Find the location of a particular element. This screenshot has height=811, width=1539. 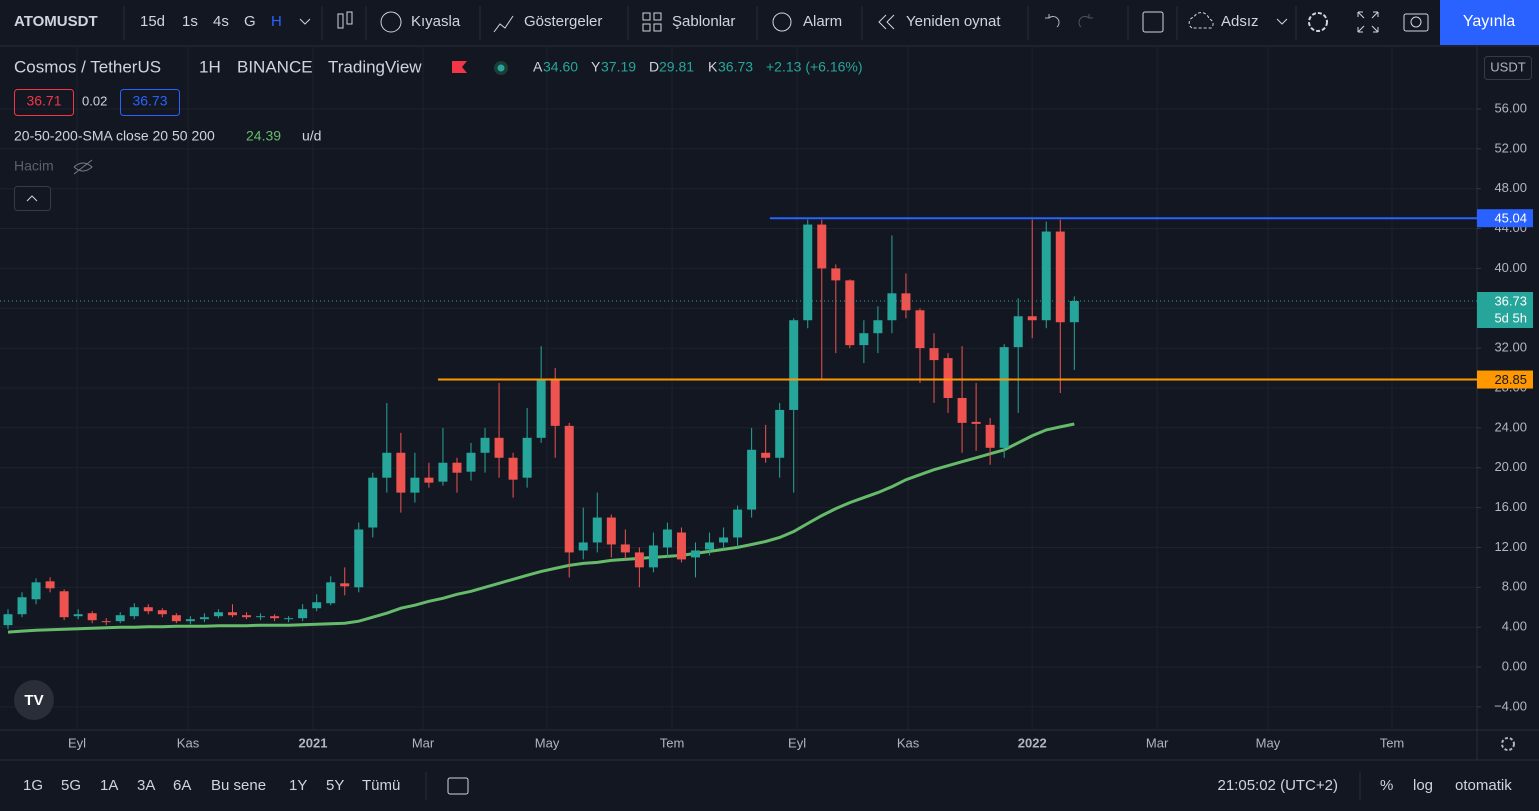

bid: 36.71 is located at coordinates (43, 101).